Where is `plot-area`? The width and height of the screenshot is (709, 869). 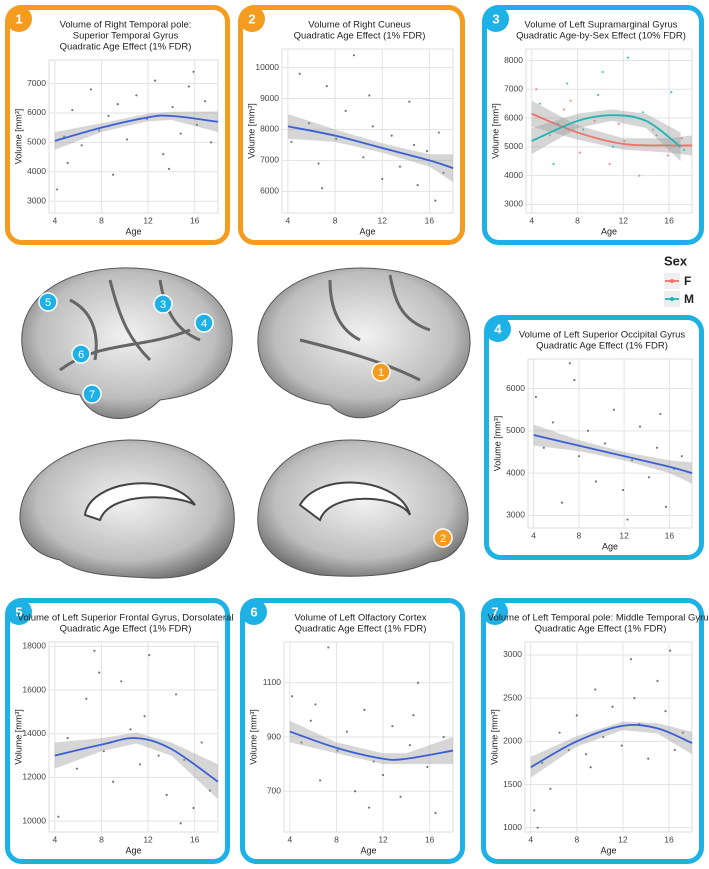 plot-area is located at coordinates (133, 136).